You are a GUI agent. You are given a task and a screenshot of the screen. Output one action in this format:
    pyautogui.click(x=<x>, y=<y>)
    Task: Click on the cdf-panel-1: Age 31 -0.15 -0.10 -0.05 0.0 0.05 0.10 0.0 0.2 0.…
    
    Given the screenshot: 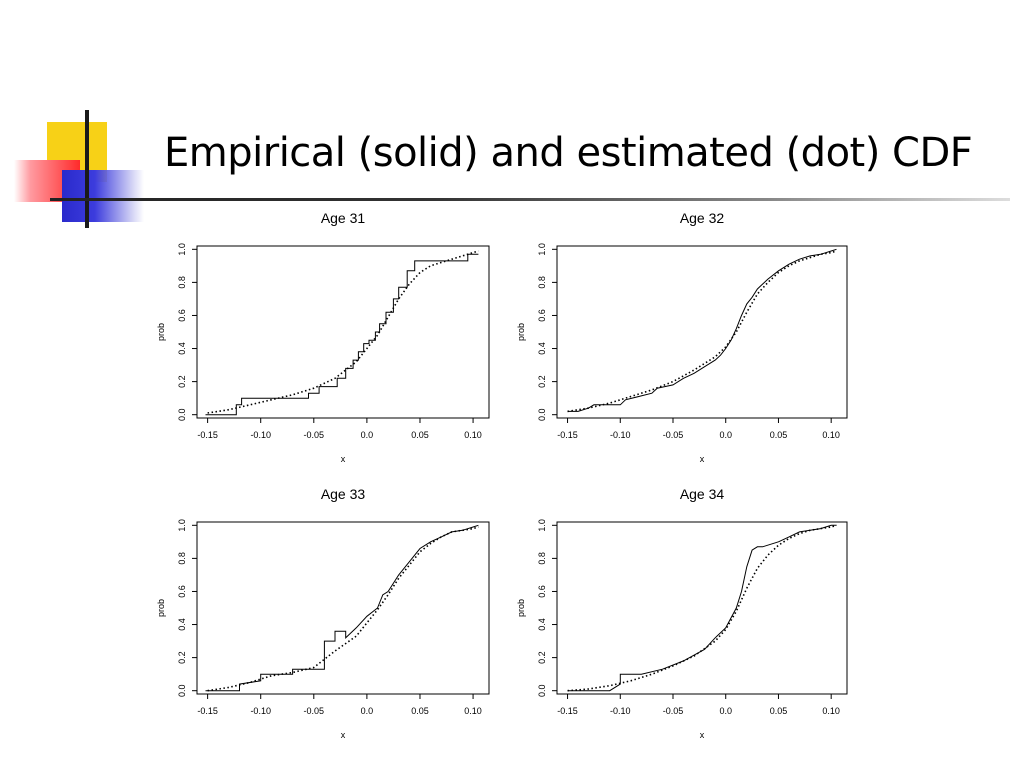 What is the action you would take?
    pyautogui.click(x=323, y=337)
    